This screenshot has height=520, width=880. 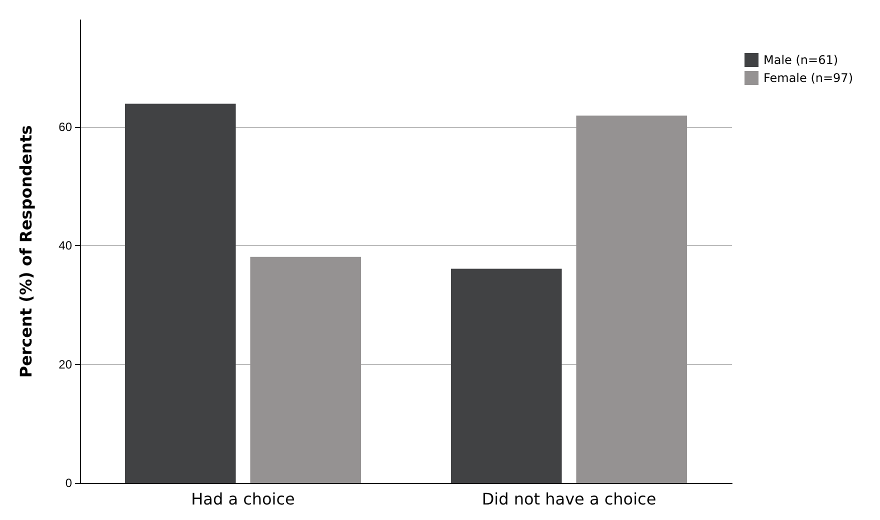 I want to click on legend-label: Female (n=97), so click(x=809, y=78).